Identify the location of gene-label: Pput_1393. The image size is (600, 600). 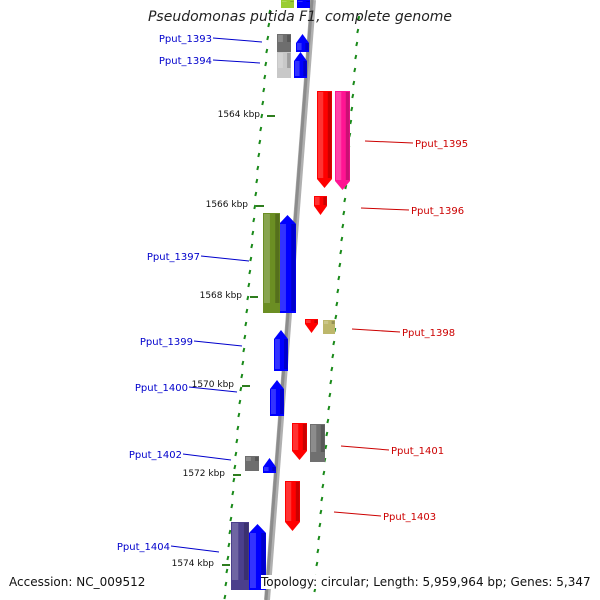
(185, 39).